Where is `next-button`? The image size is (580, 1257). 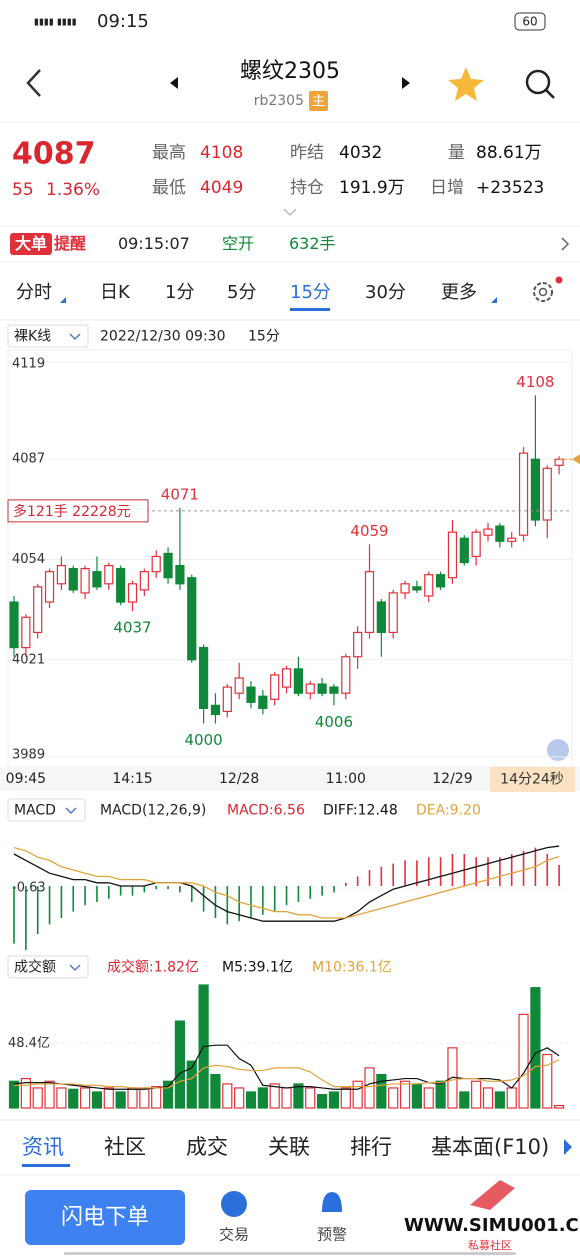 next-button is located at coordinates (406, 83).